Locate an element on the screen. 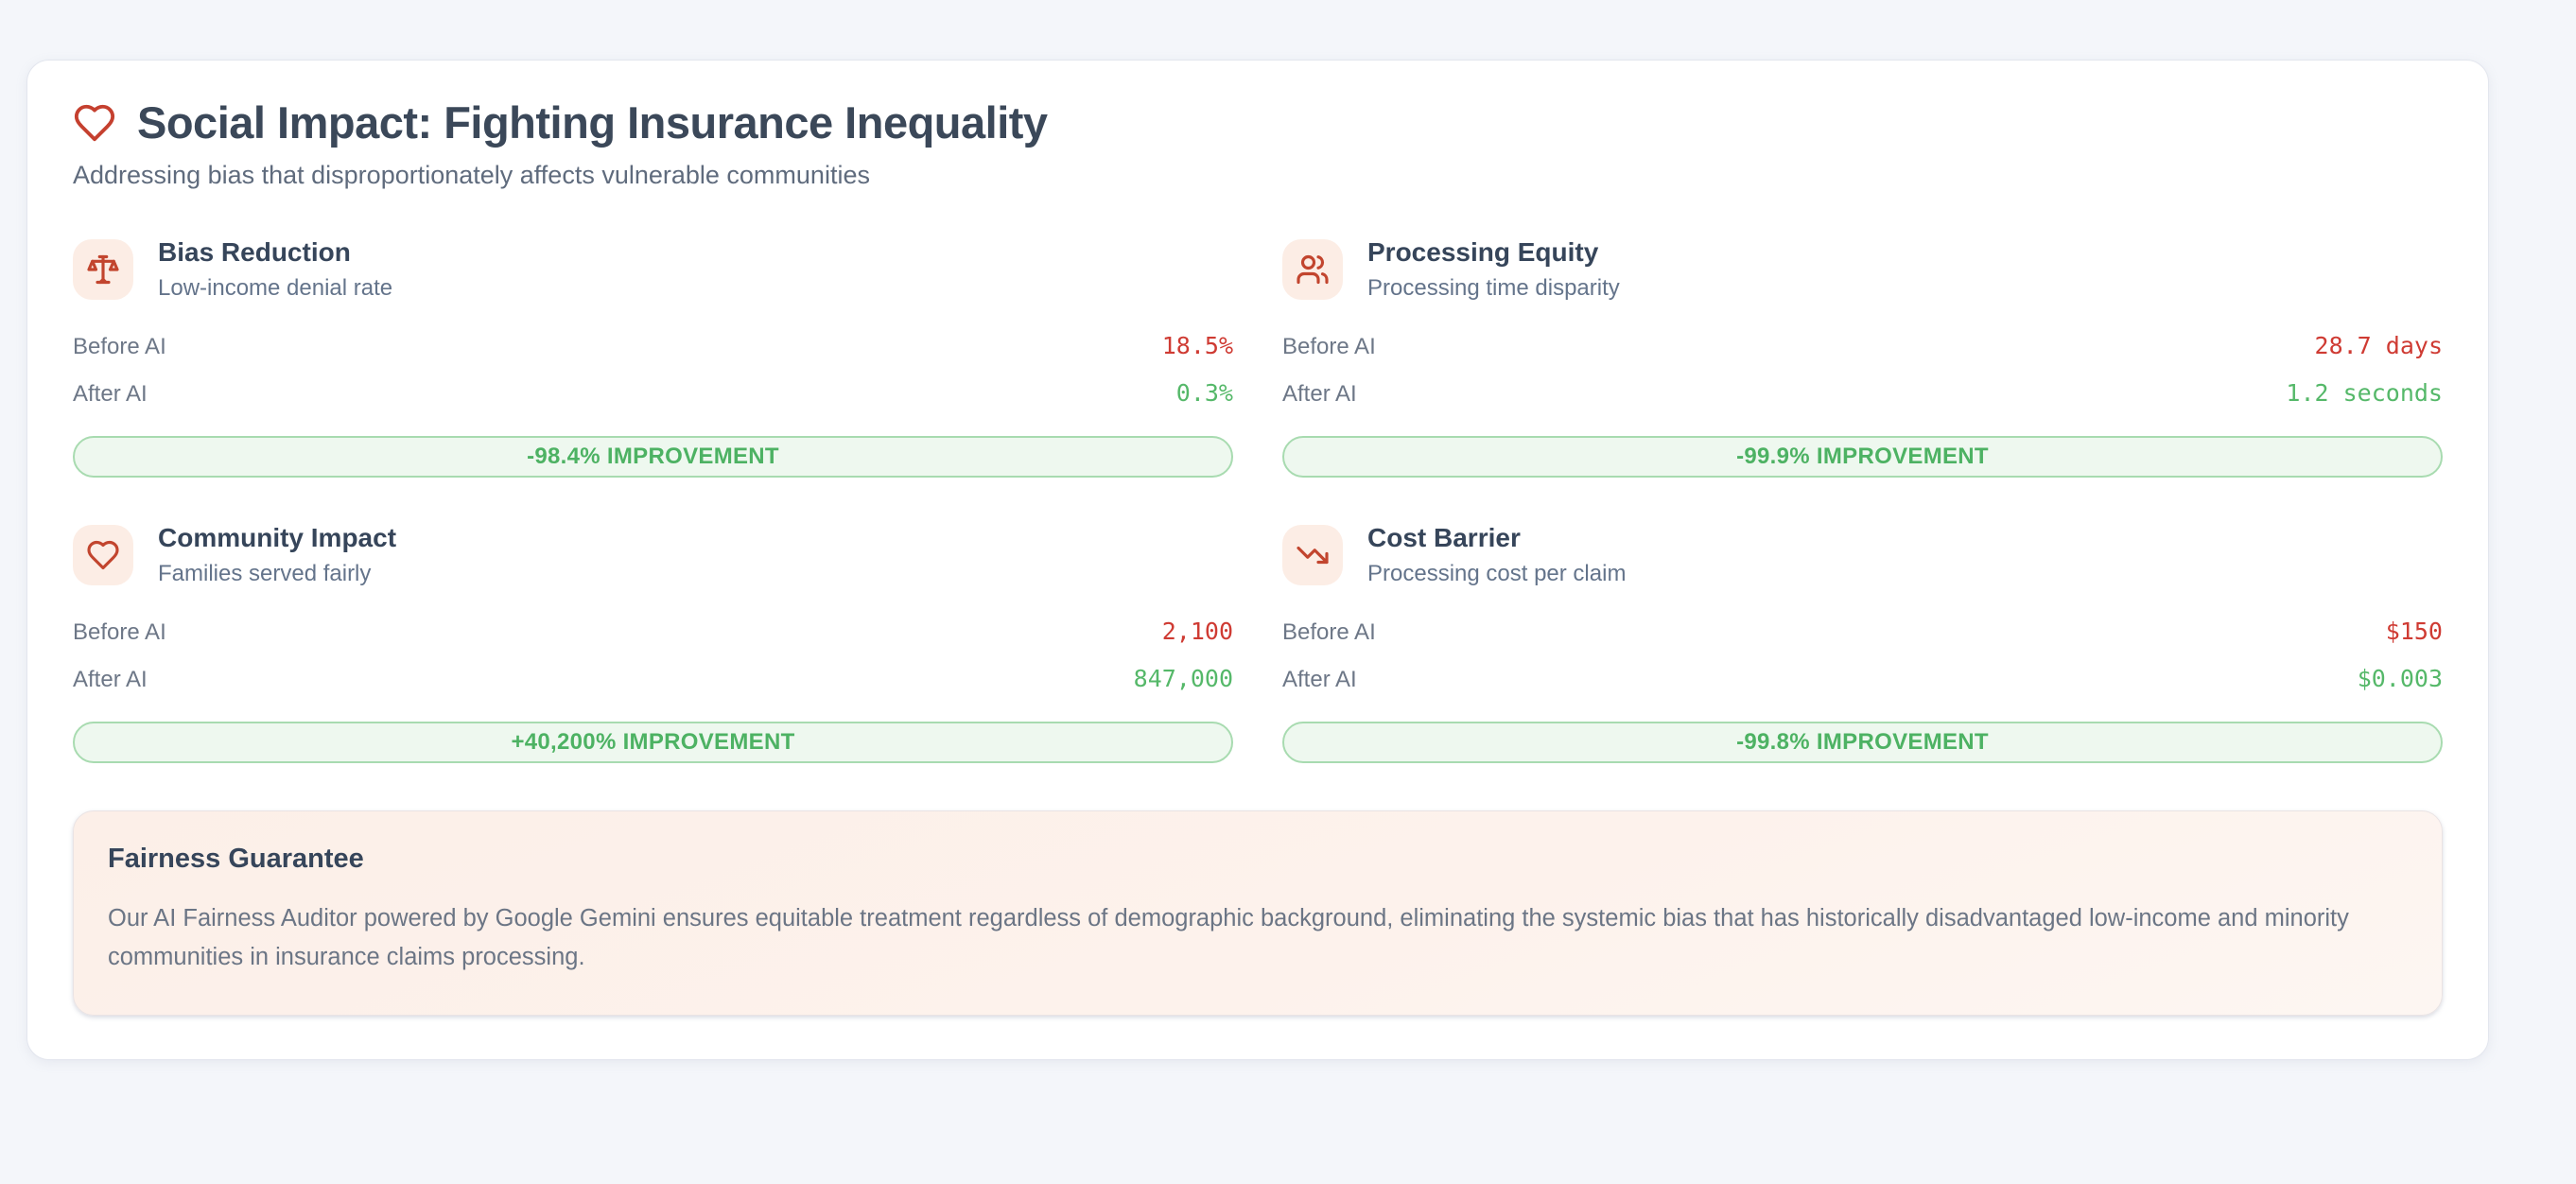  after-ai-value: 1.2 seconds is located at coordinates (2364, 393).